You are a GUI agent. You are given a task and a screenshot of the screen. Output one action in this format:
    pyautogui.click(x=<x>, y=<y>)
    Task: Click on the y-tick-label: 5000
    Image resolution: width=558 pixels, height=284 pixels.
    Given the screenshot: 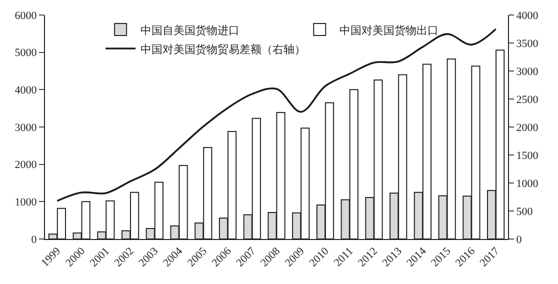 What is the action you would take?
    pyautogui.click(x=26, y=53)
    